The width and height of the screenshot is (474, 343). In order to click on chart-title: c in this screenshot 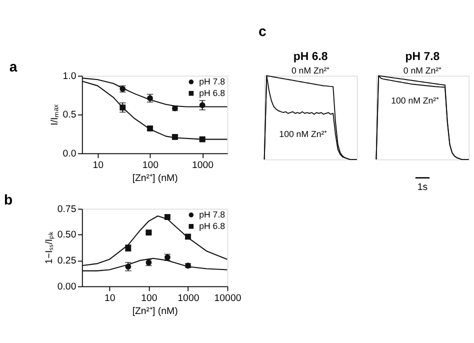, I will do `click(262, 31)`.